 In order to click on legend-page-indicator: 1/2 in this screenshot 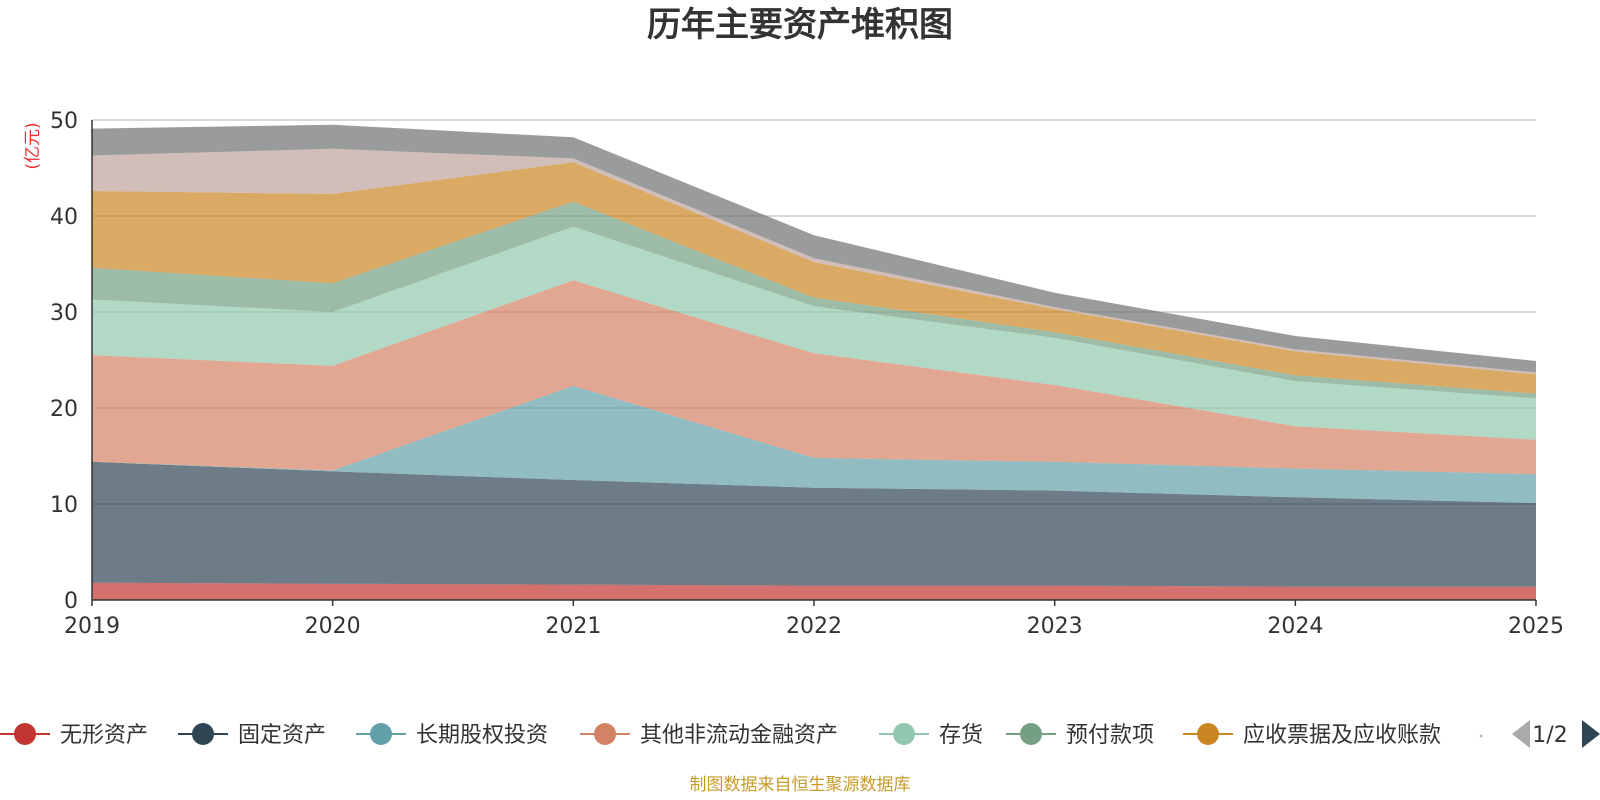, I will do `click(1549, 735)`.